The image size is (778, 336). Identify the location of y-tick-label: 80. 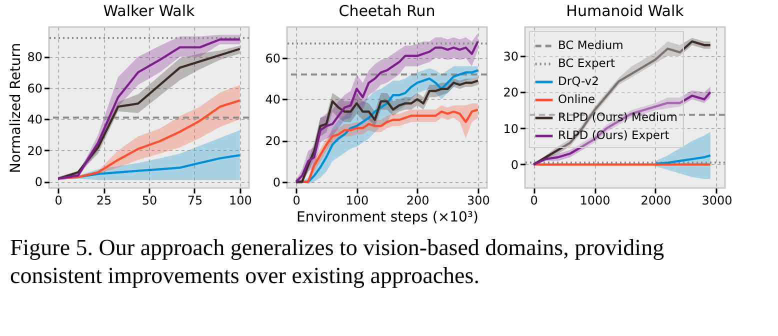
(34, 57).